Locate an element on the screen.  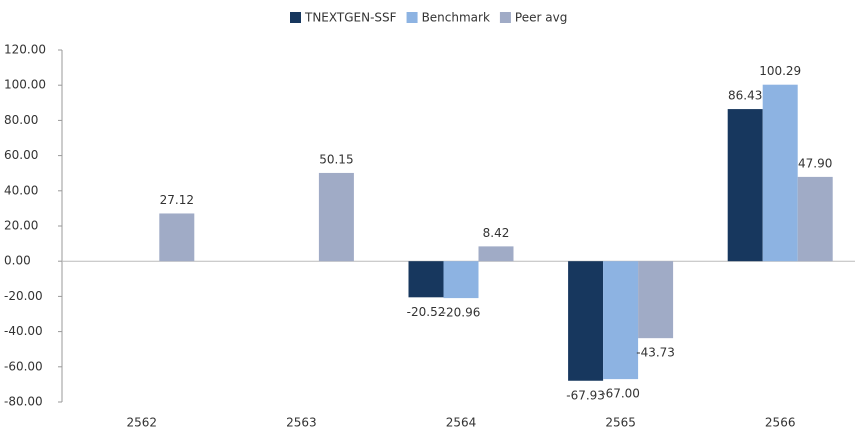
data-label: 50.15 is located at coordinates (336, 159).